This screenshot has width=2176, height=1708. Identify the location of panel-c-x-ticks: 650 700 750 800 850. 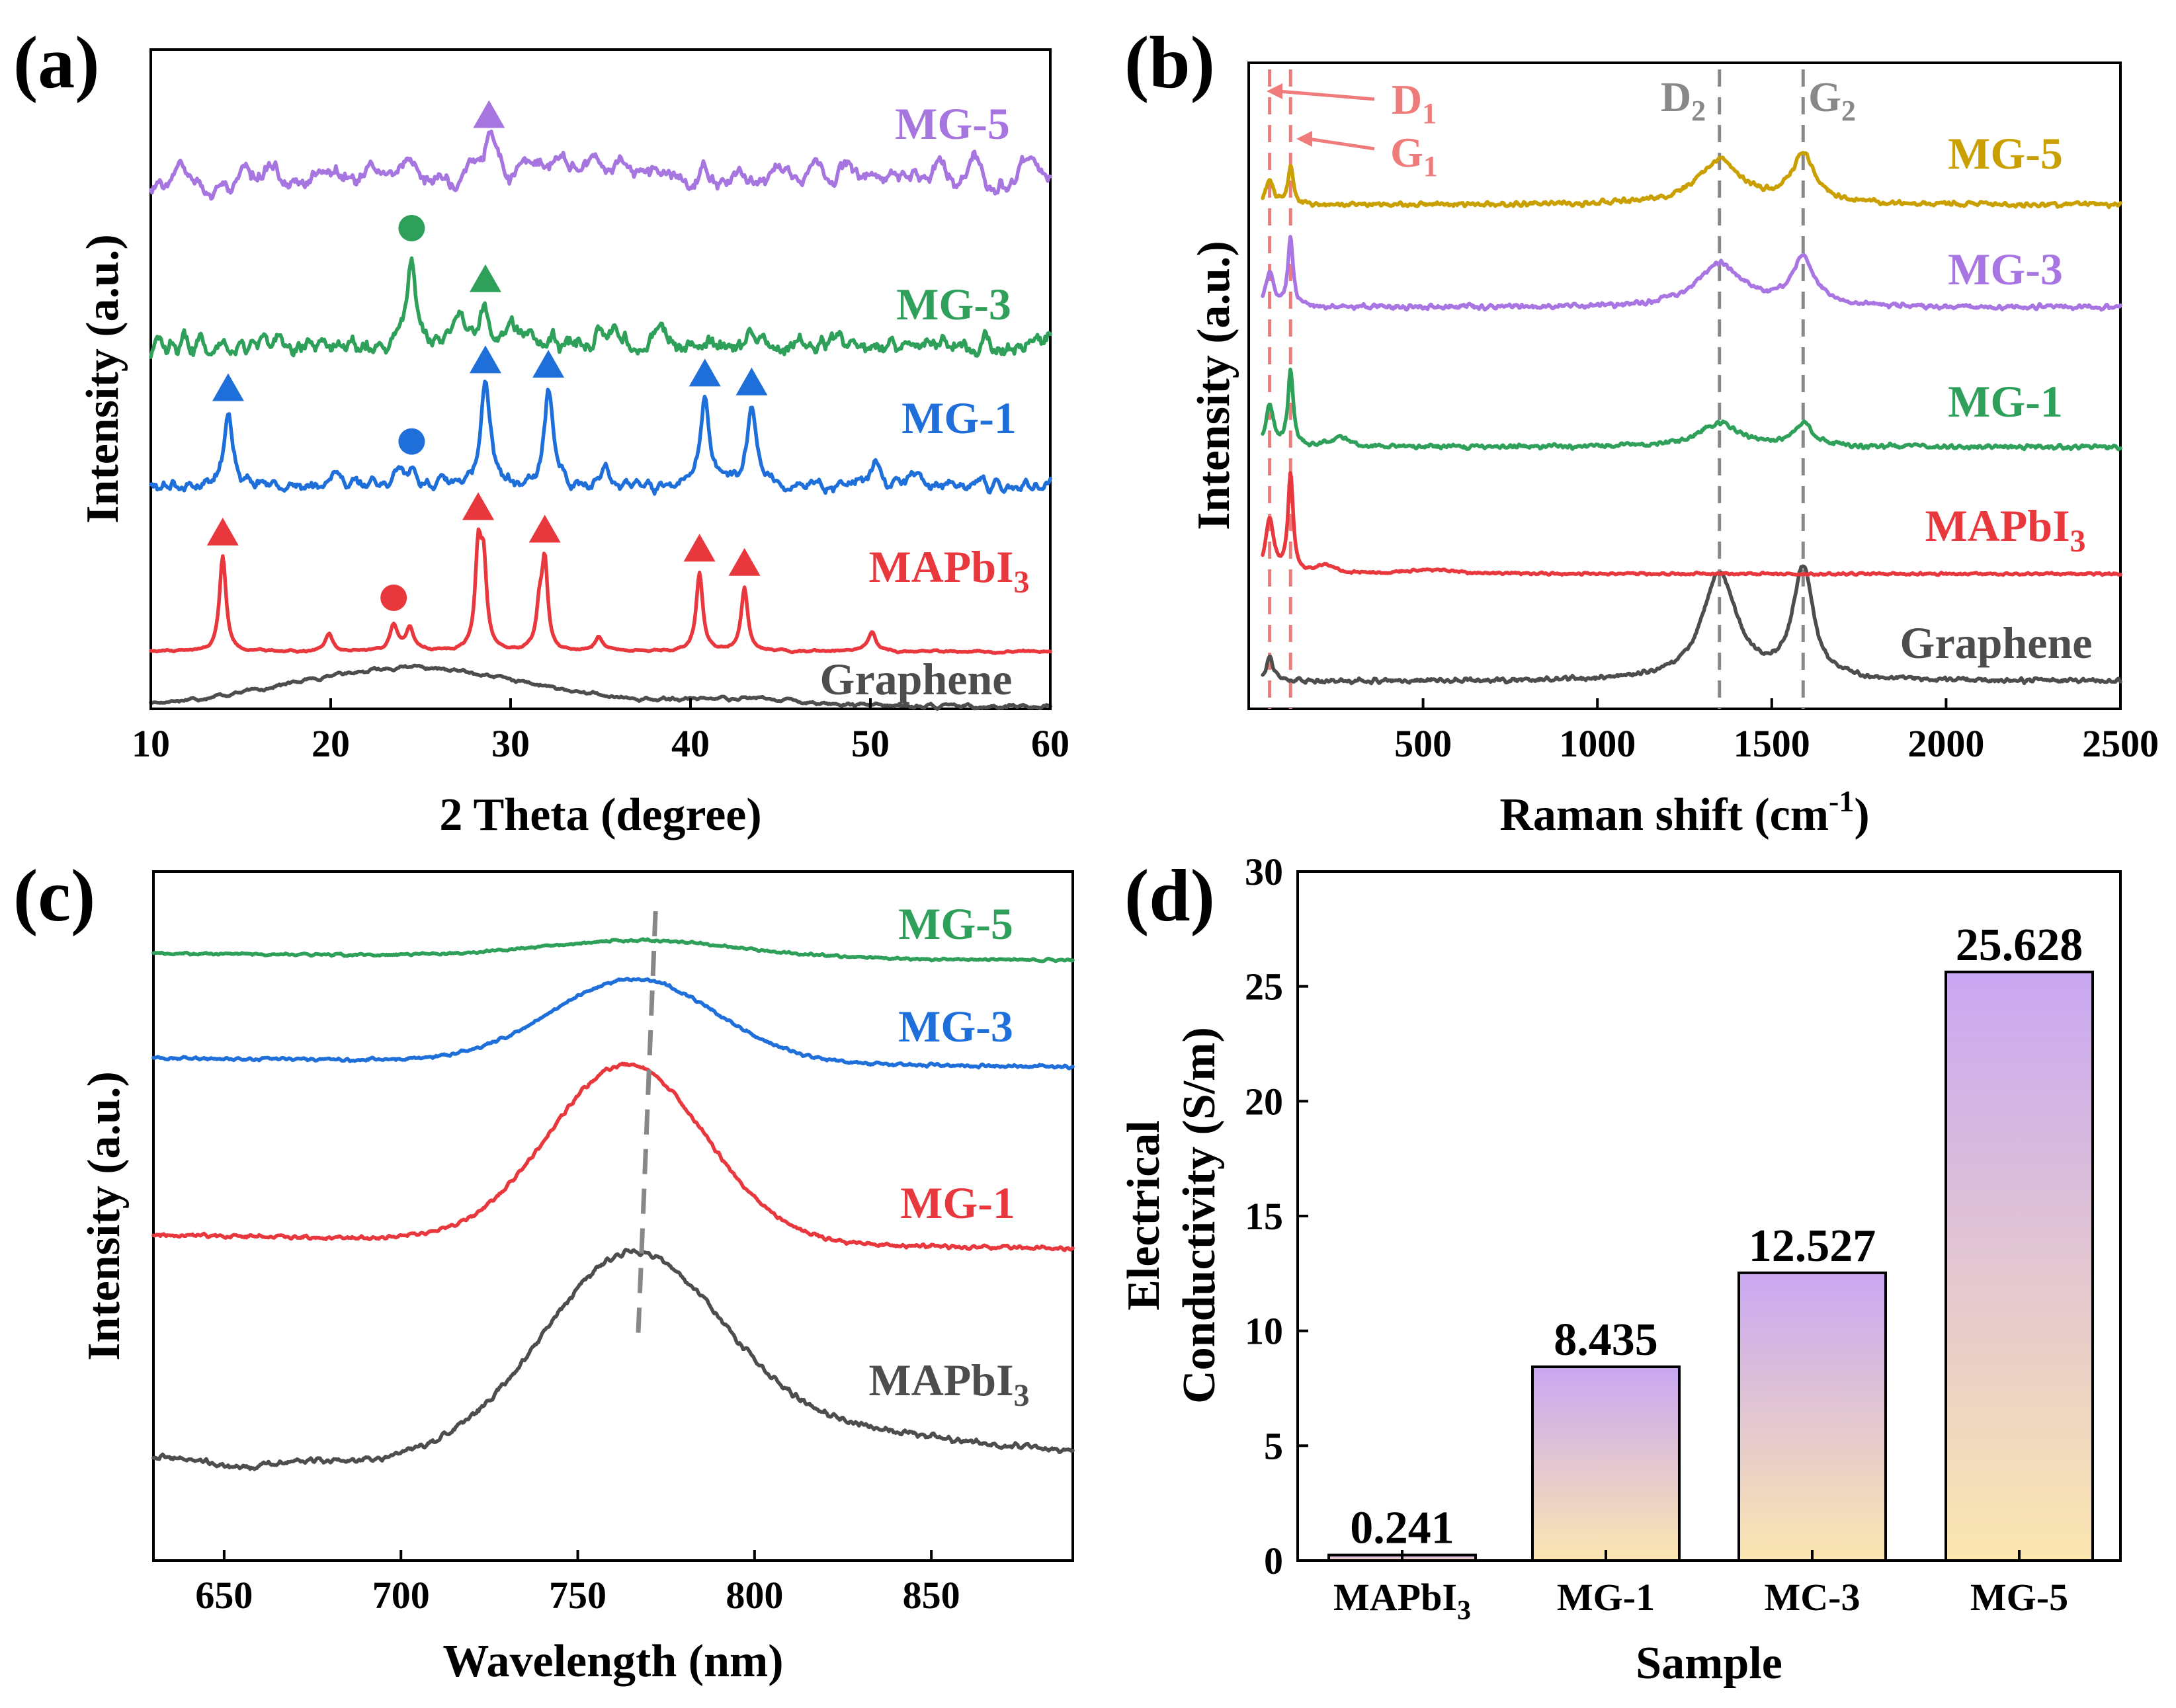
(577, 1584).